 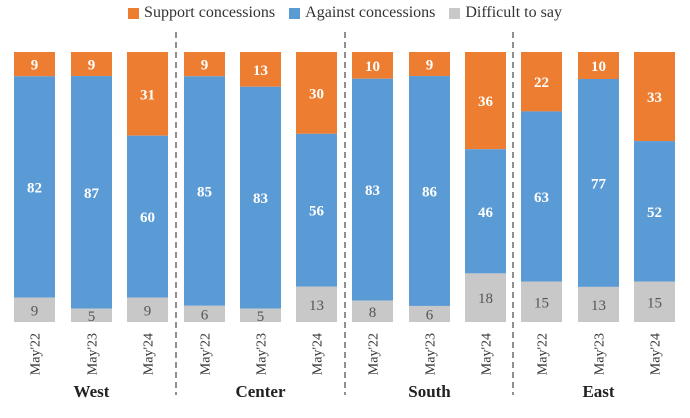 I want to click on data-label-against: 56, so click(x=317, y=212).